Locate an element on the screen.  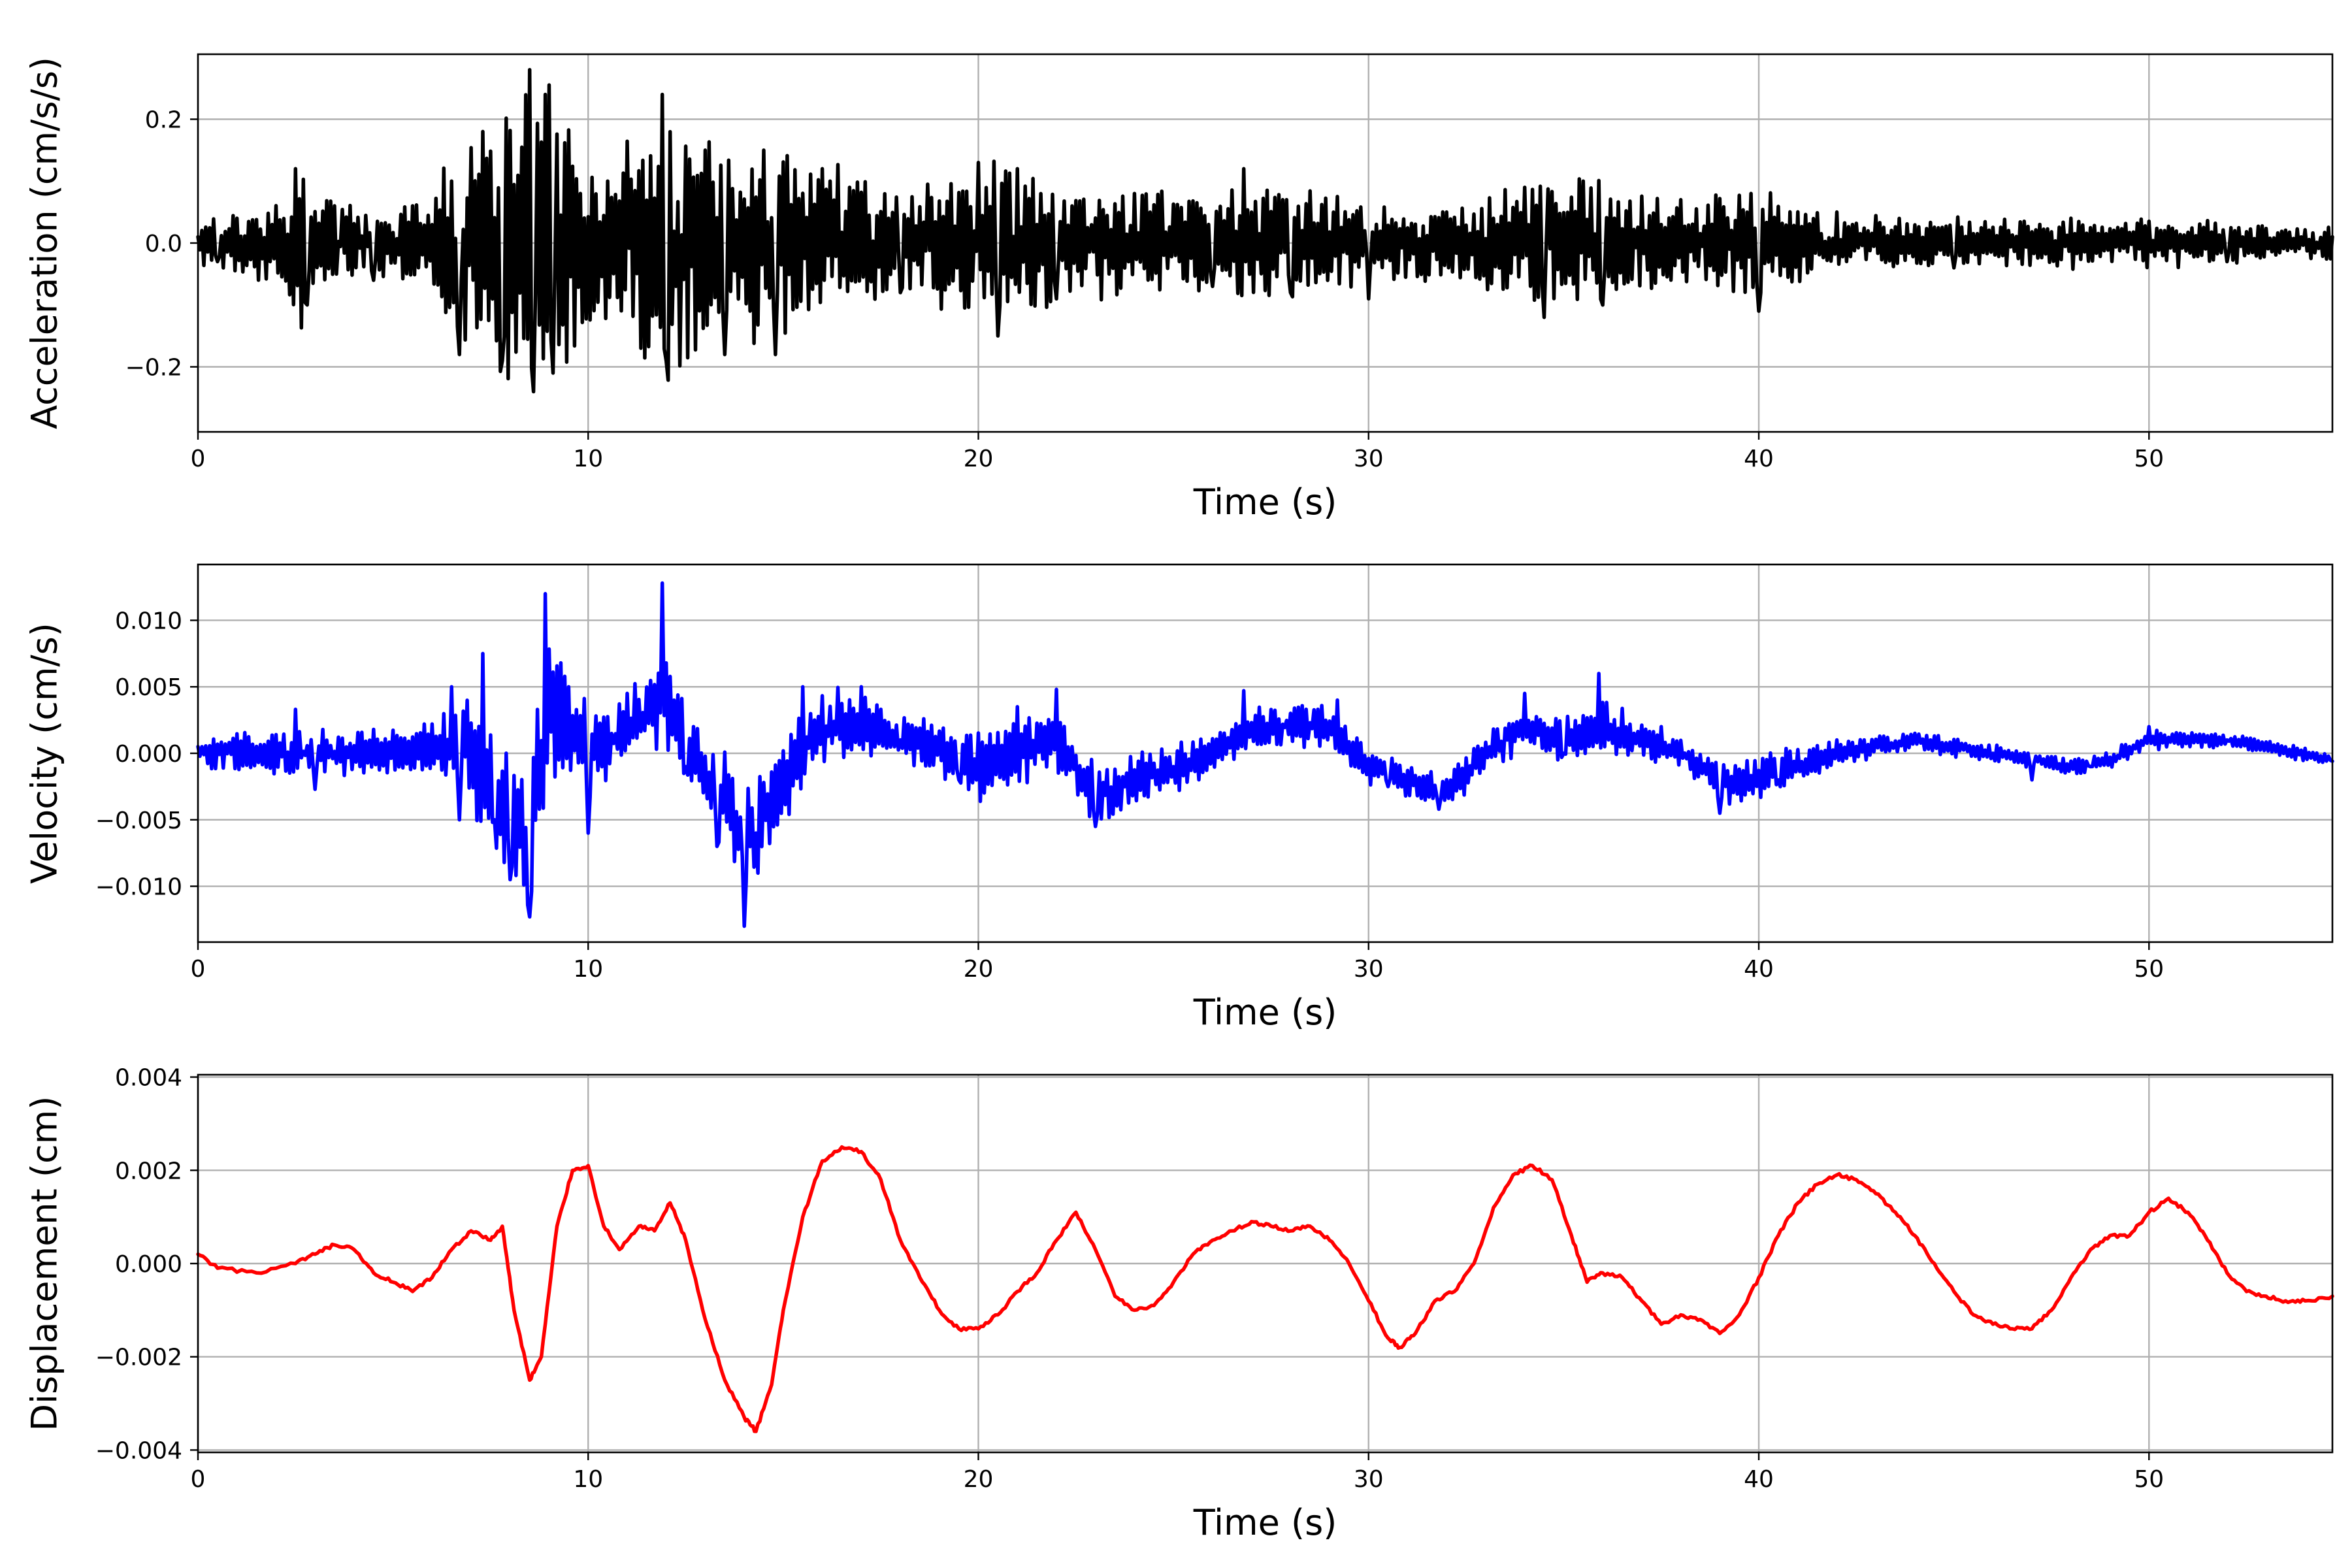
velocity-x-axis-label: Time (s) is located at coordinates (1265, 1012).